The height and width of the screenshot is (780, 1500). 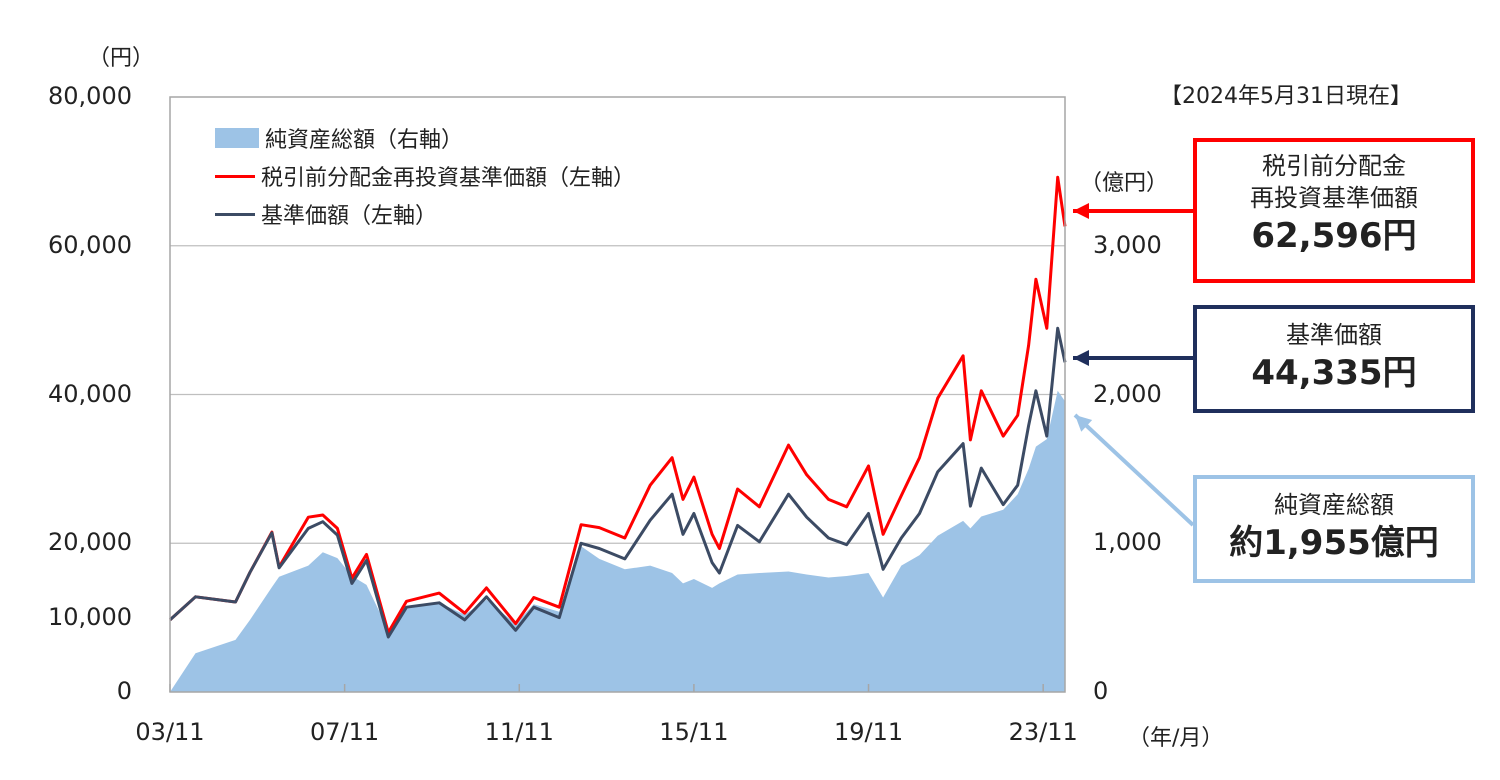 What do you see at coordinates (694, 732) in the screenshot?
I see `x-tick-label: 15/11` at bounding box center [694, 732].